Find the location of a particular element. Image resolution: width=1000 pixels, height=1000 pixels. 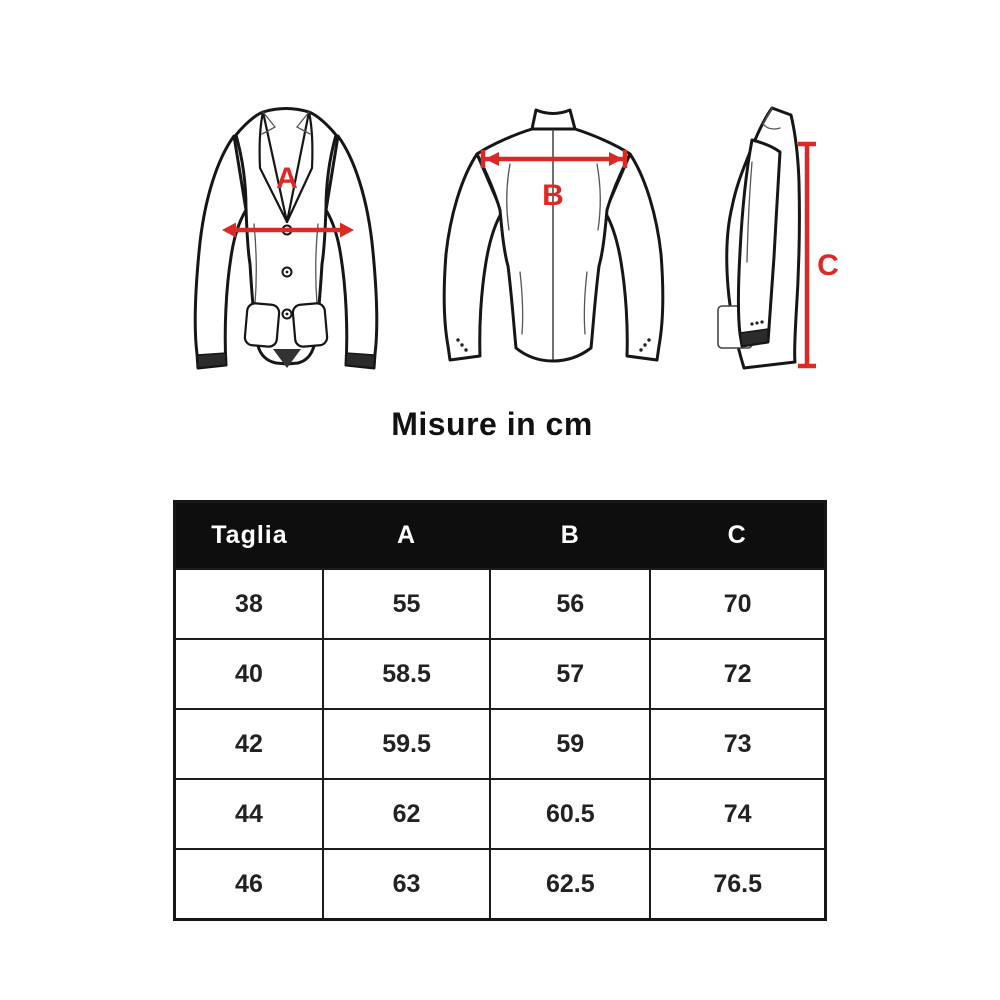

jacket-front-left-lapel is located at coordinates (273, 167).